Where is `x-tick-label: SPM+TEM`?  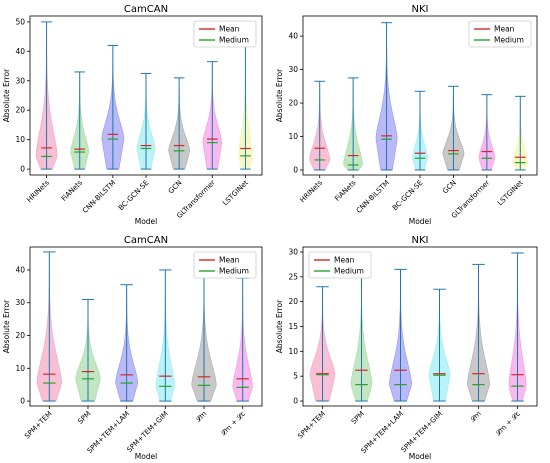 x-tick-label: SPM+TEM is located at coordinates (311, 425).